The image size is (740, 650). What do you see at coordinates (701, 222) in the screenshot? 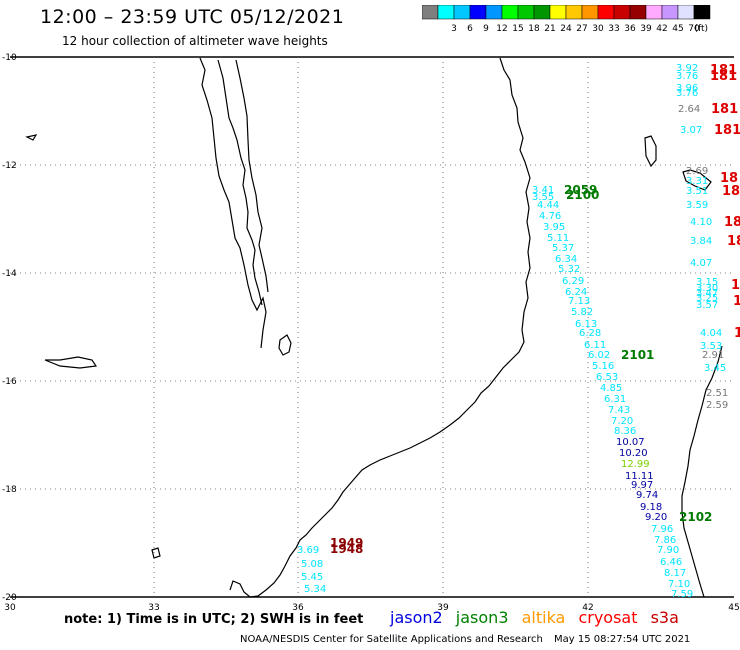
I see `swh-value-label: 4.10` at bounding box center [701, 222].